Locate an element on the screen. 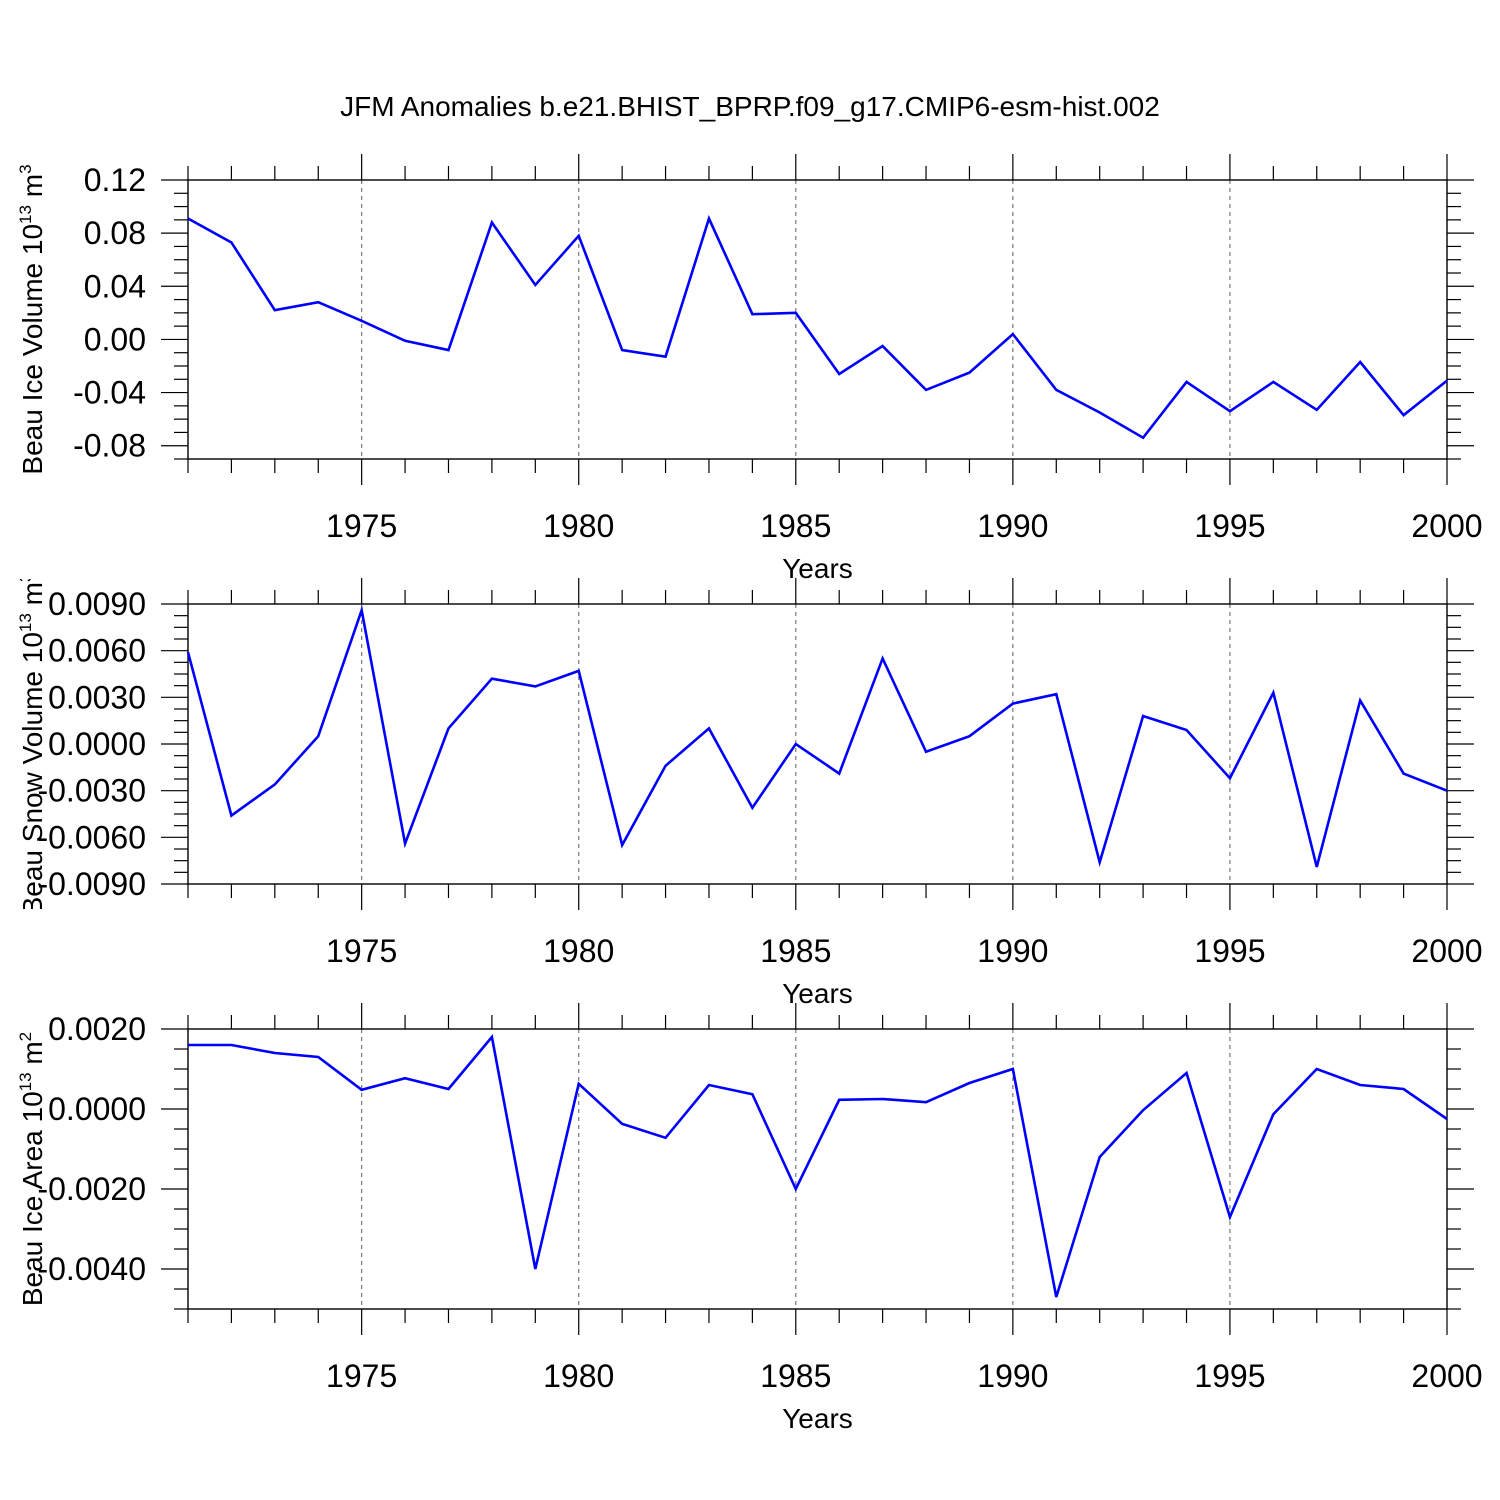  y-tick-label: -0.0090 is located at coordinates (91, 884).